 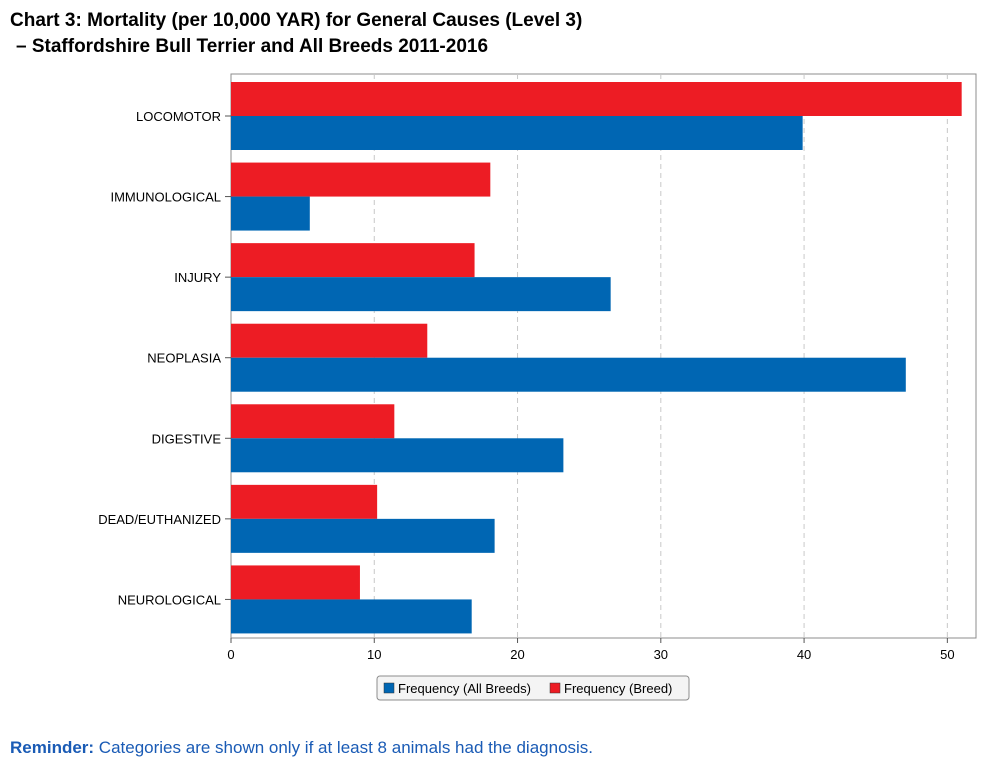 I want to click on legend-swatch-breed, so click(x=555, y=688).